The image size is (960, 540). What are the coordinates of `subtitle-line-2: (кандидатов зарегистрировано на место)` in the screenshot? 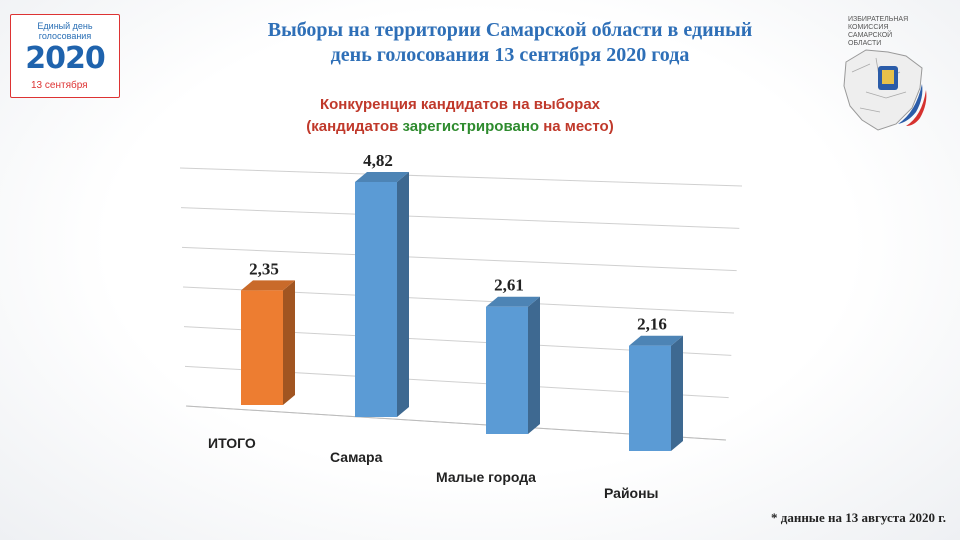 It's located at (460, 127).